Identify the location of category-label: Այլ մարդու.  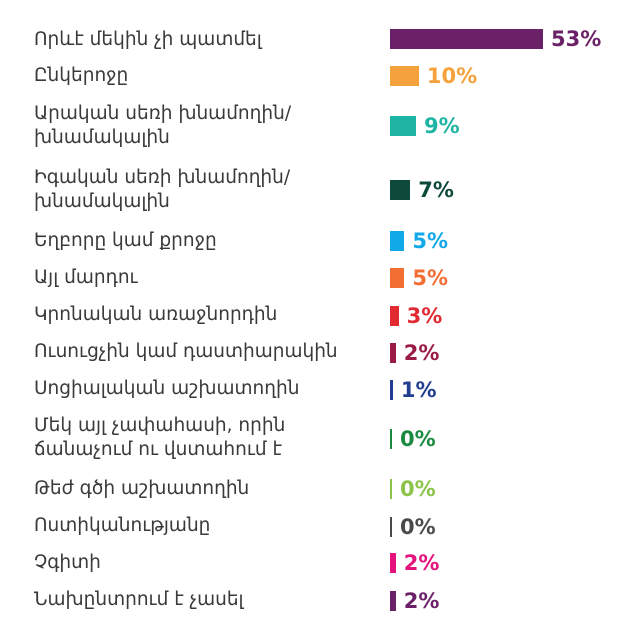
(86, 277).